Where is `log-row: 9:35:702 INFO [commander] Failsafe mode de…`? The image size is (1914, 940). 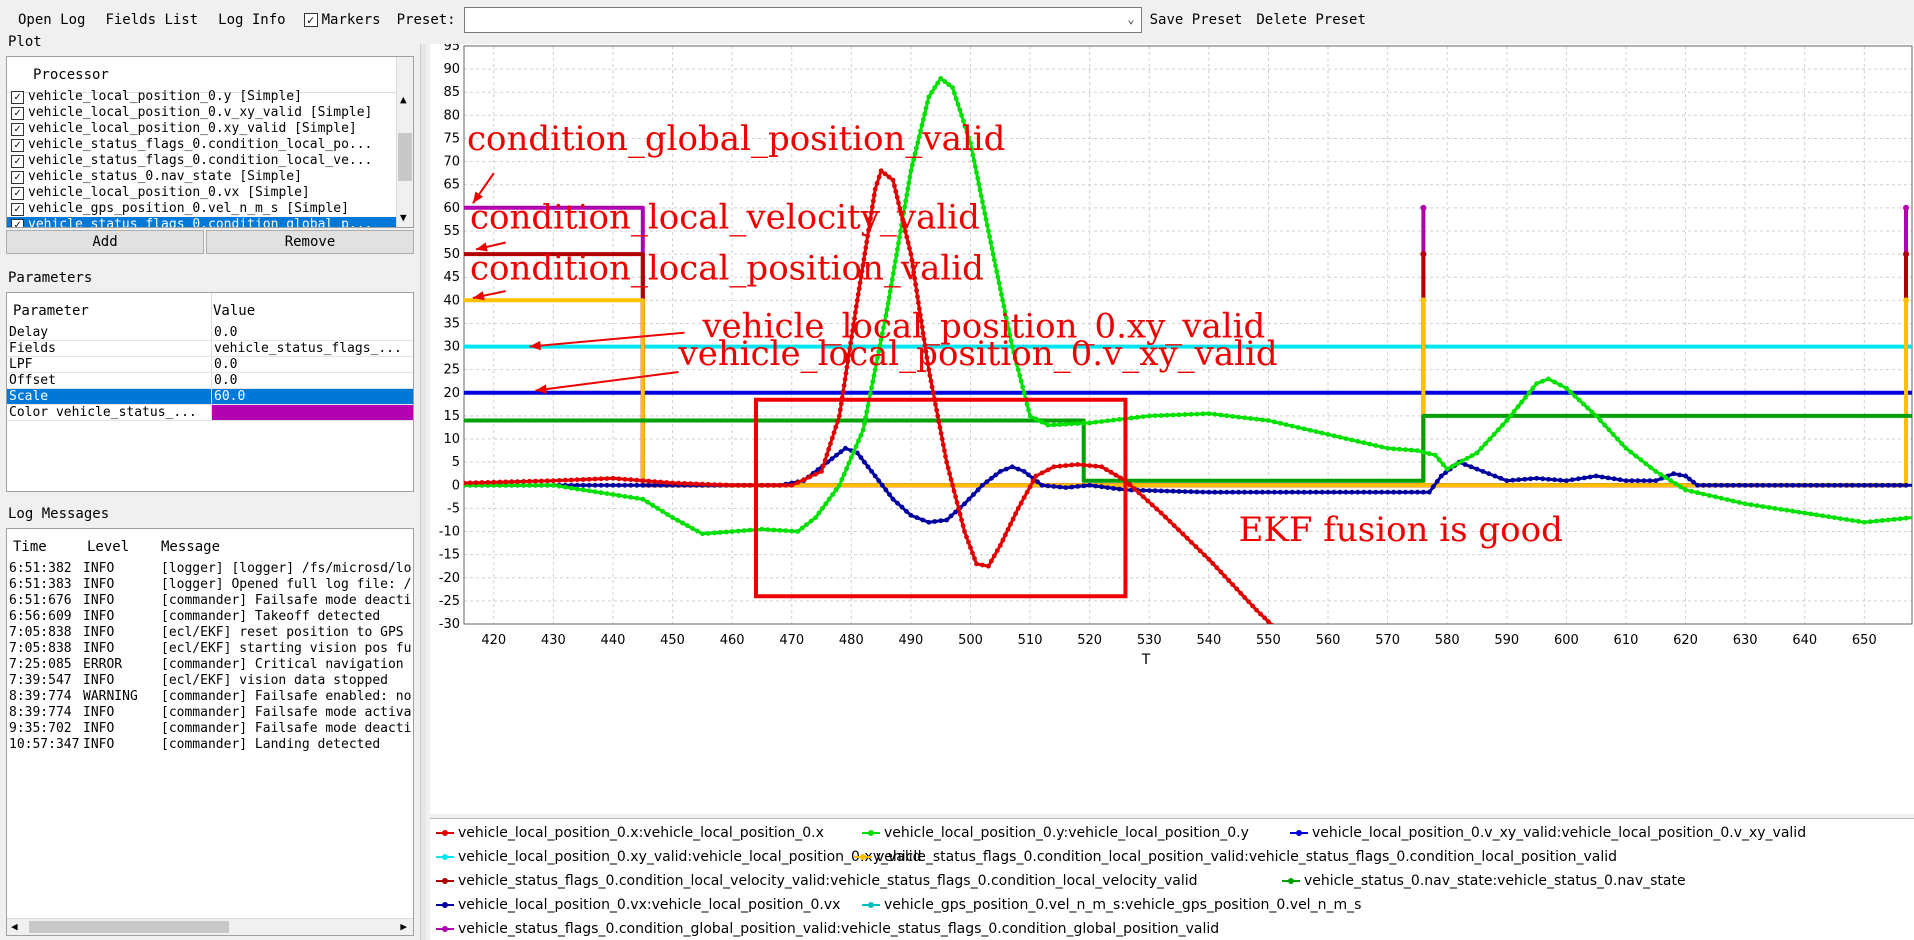 log-row: 9:35:702 INFO [commander] Failsafe mode de… is located at coordinates (210, 729).